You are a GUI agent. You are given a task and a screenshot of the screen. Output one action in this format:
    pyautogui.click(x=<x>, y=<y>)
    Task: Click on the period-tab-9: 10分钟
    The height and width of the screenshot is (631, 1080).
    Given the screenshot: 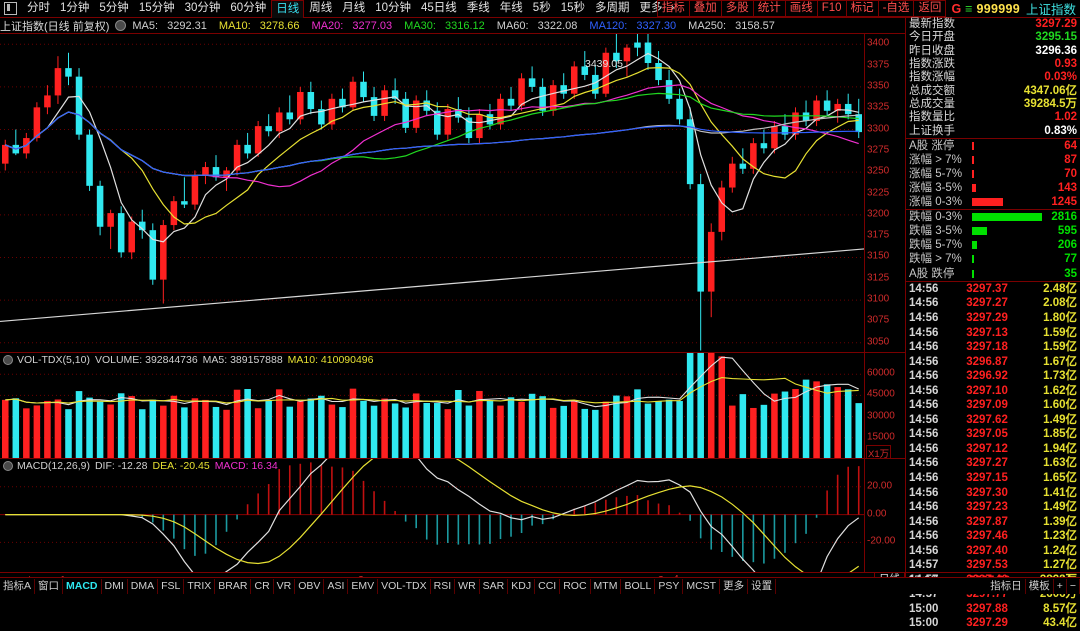 What is the action you would take?
    pyautogui.click(x=393, y=8)
    